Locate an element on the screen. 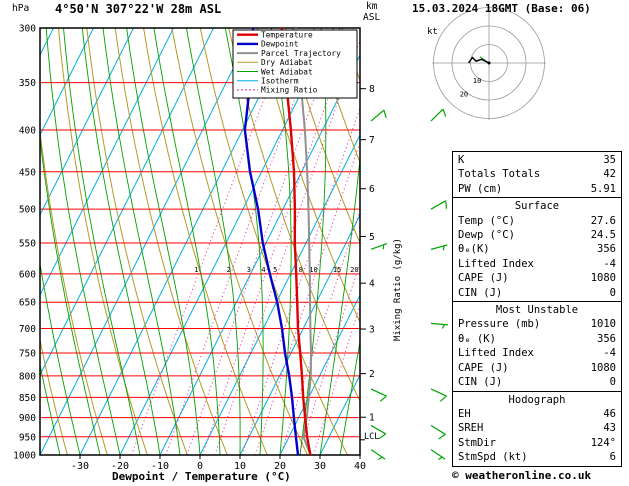 Image resolution: width=629 pixels, height=486 pixels. temp-tick-label: -20 is located at coordinates (120, 466).